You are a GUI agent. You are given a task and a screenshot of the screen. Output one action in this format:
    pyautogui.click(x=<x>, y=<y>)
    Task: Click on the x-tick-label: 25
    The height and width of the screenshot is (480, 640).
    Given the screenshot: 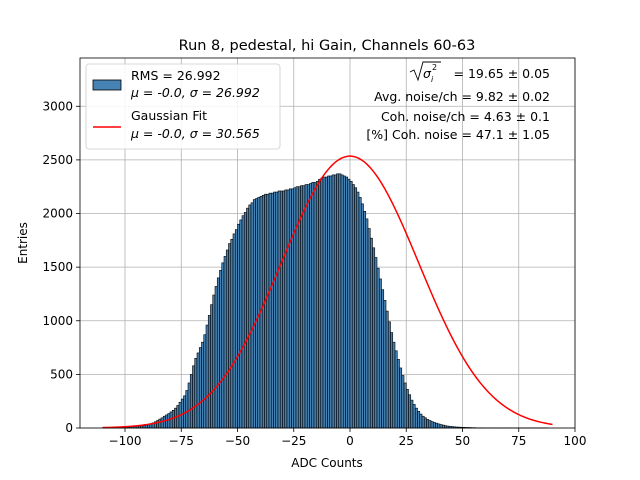 What is the action you would take?
    pyautogui.click(x=406, y=441)
    